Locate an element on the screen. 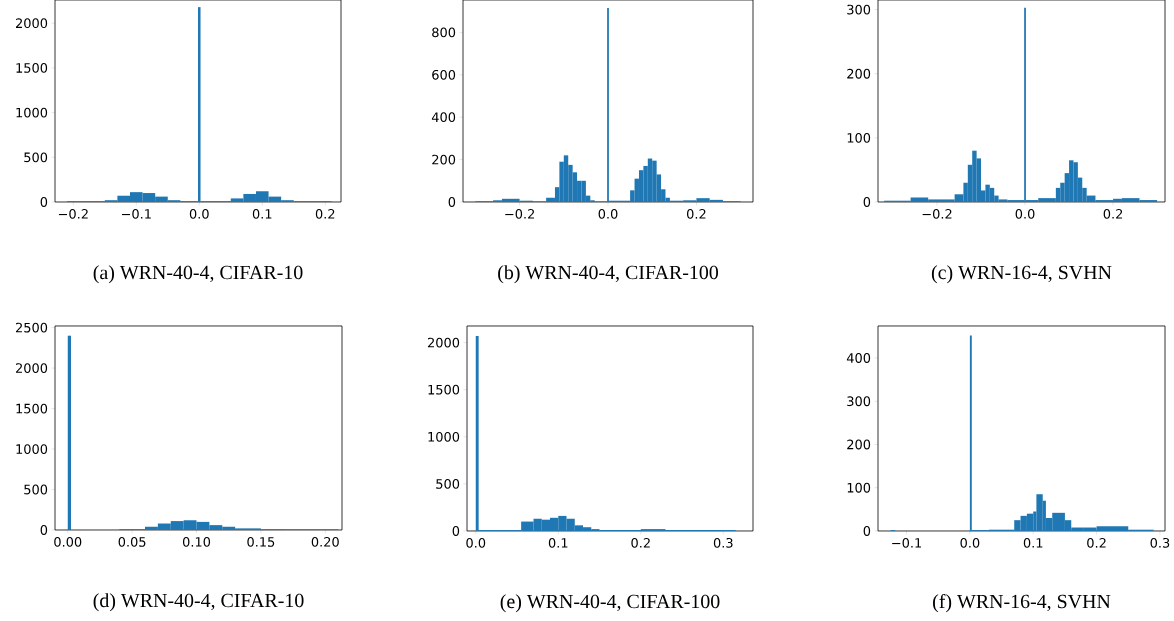 This screenshot has height=621, width=1174. y-tick-label: 800 is located at coordinates (444, 32).